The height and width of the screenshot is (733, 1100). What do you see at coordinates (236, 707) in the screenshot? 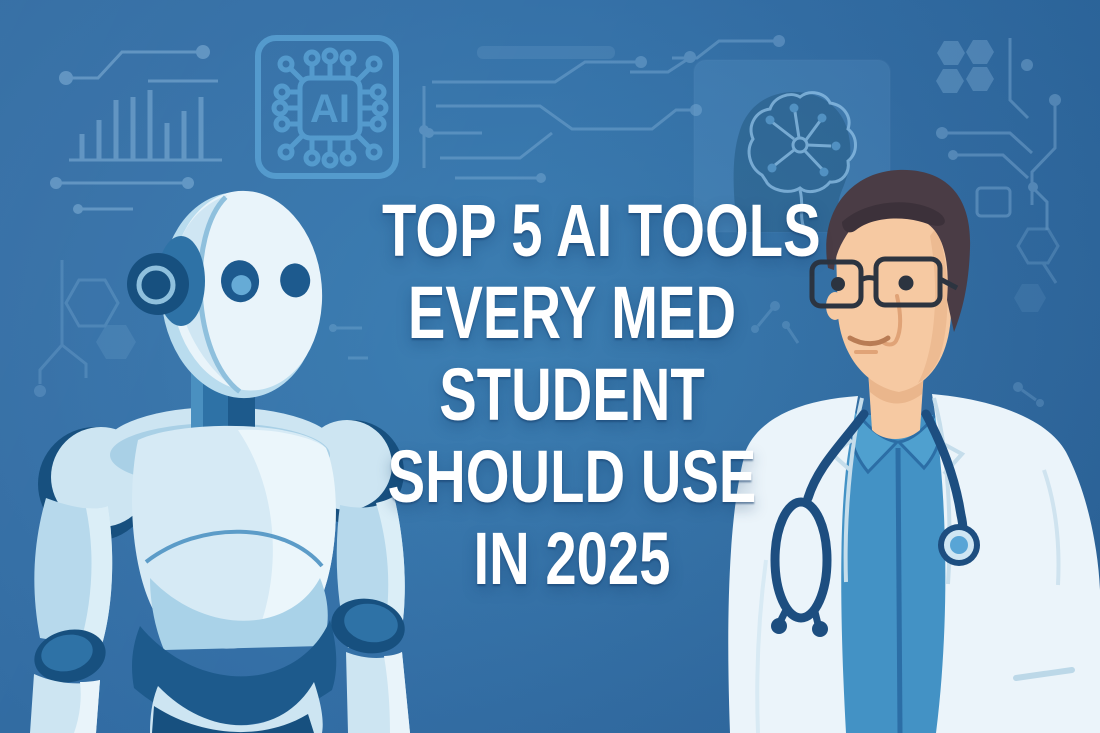
I see `robot-hip-plate` at bounding box center [236, 707].